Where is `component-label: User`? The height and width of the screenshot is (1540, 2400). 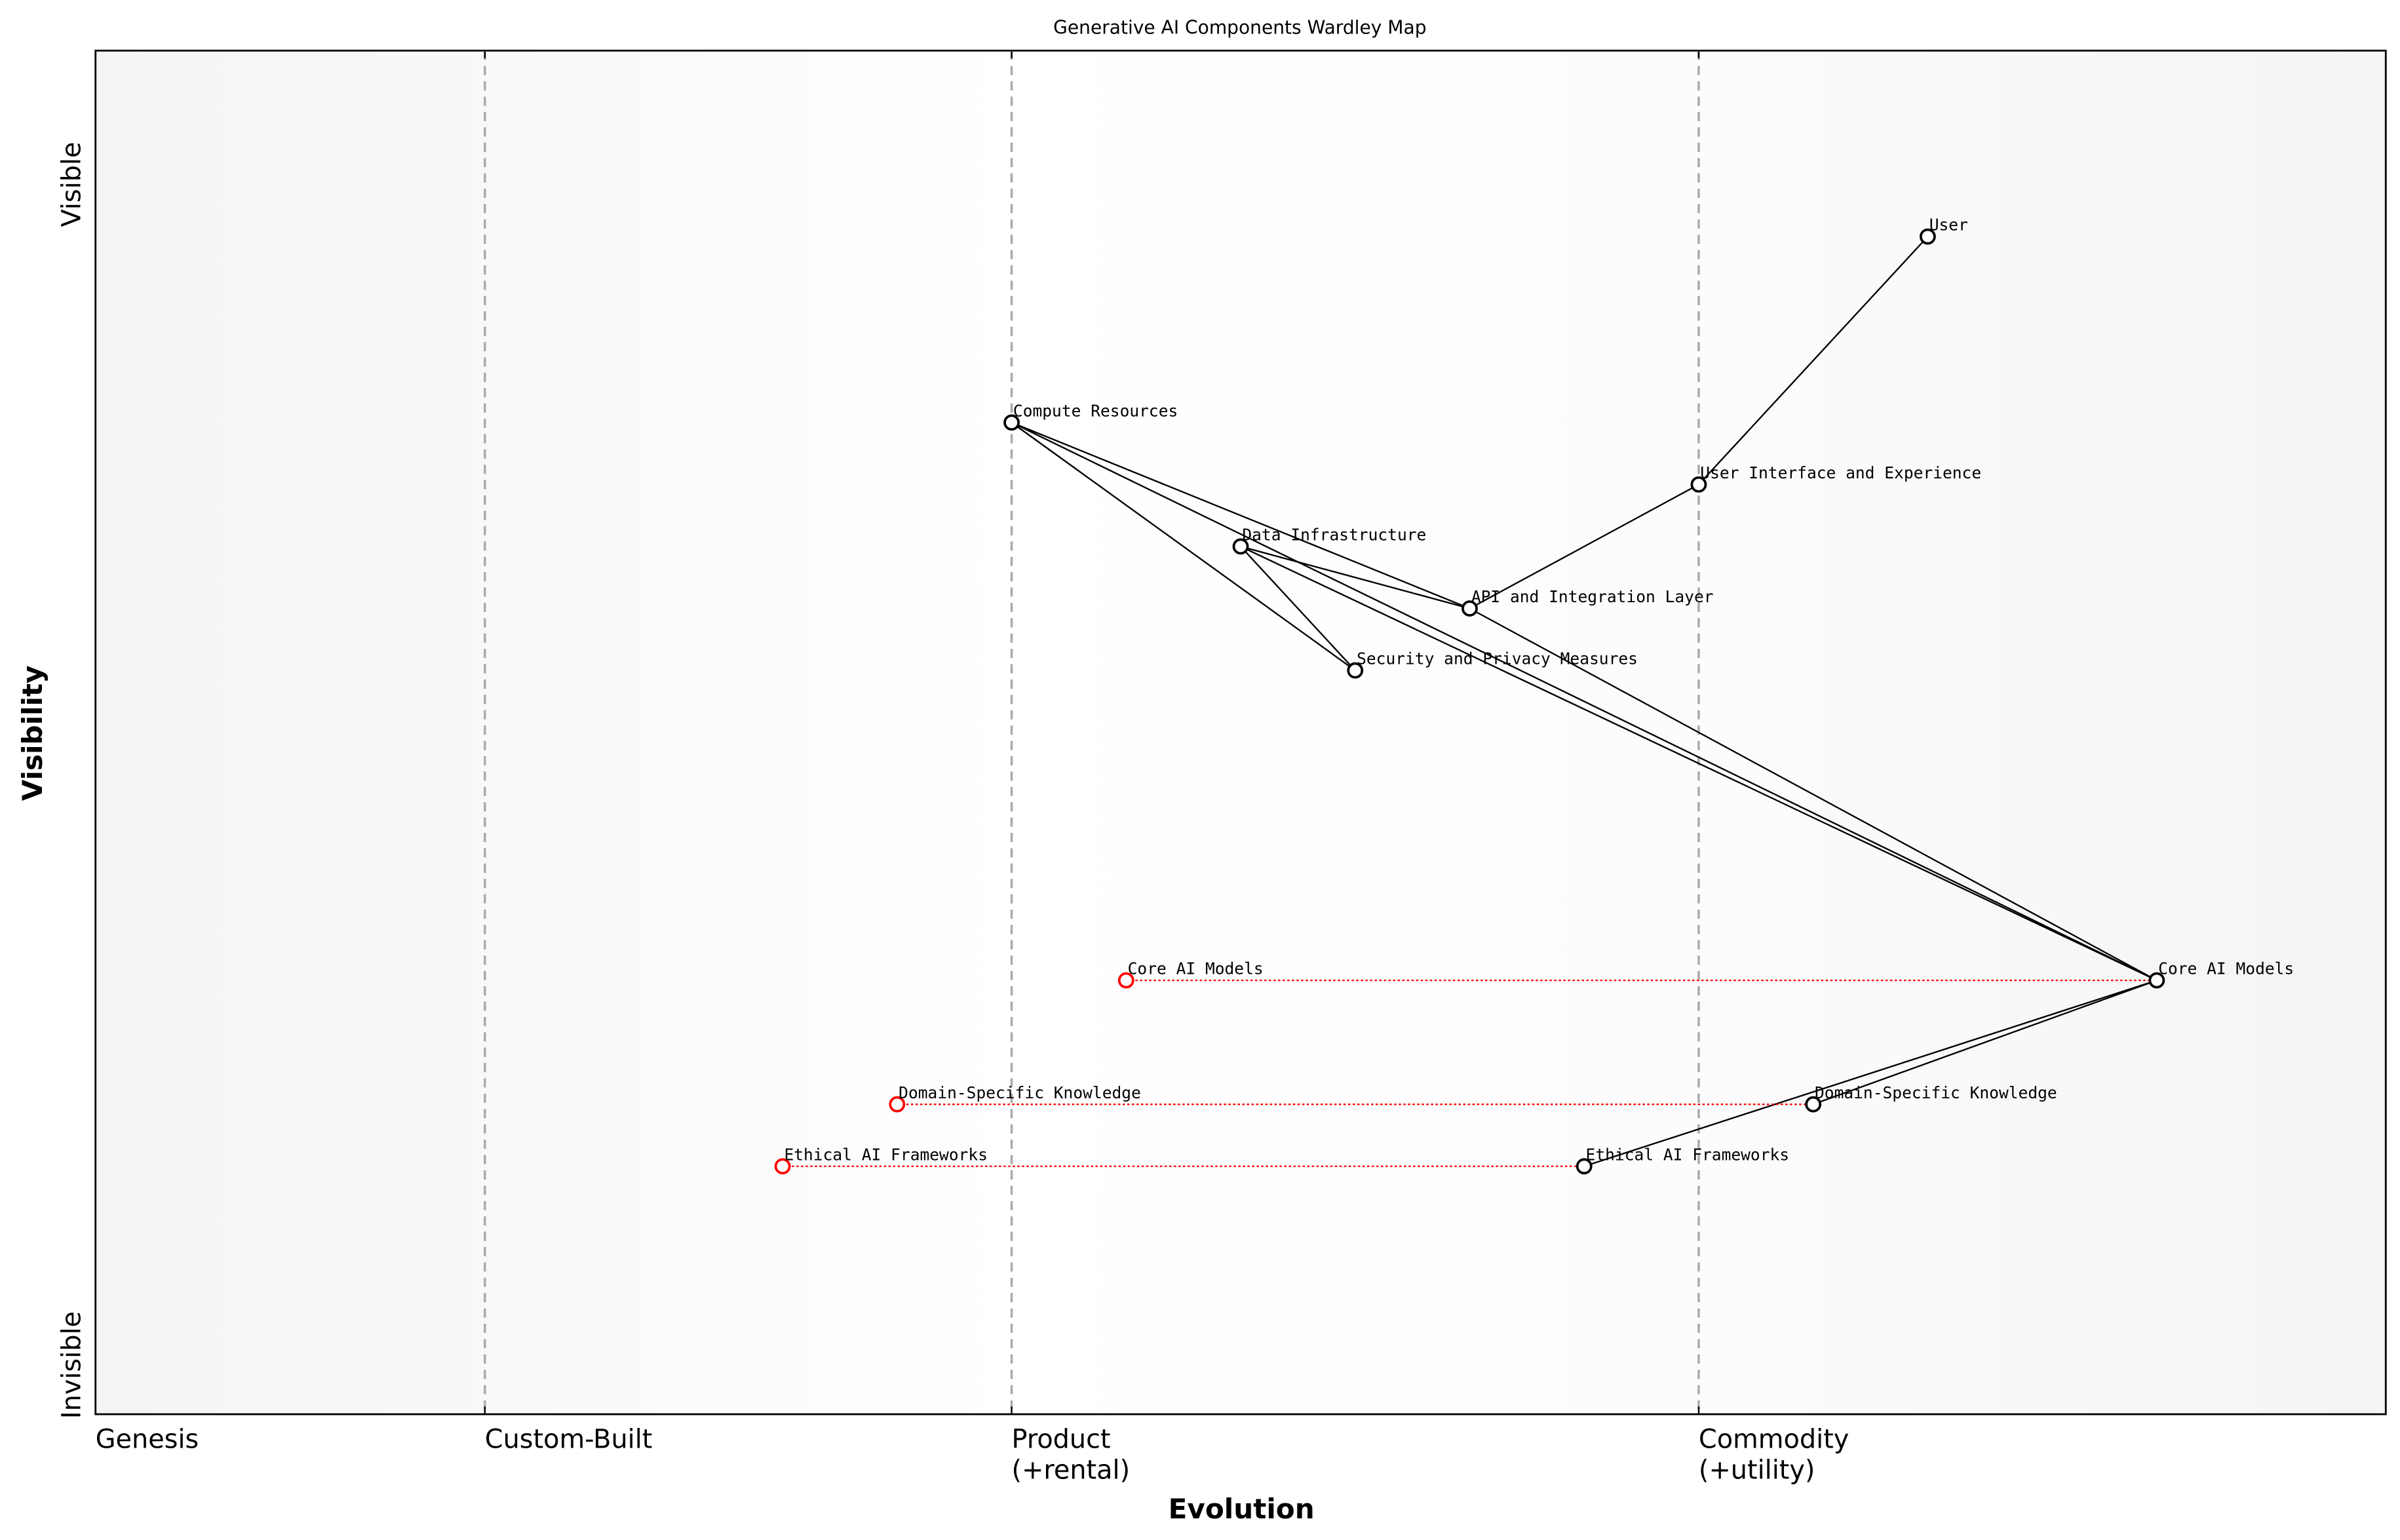
component-label: User is located at coordinates (1948, 225).